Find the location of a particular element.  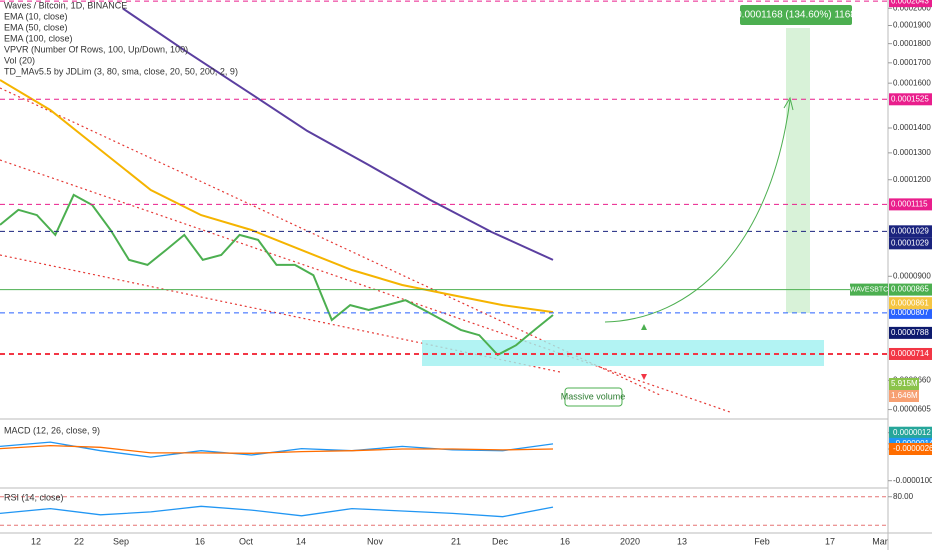

up-arrow is located at coordinates (644, 327).